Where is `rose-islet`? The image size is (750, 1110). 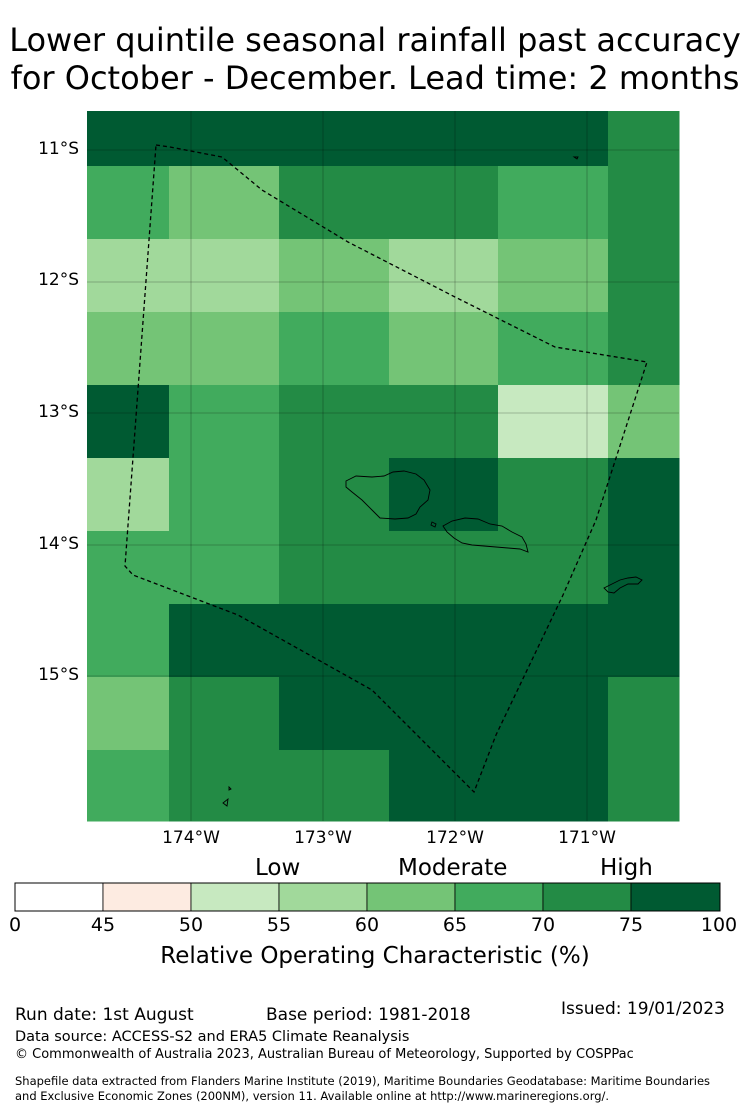 rose-islet is located at coordinates (575, 158).